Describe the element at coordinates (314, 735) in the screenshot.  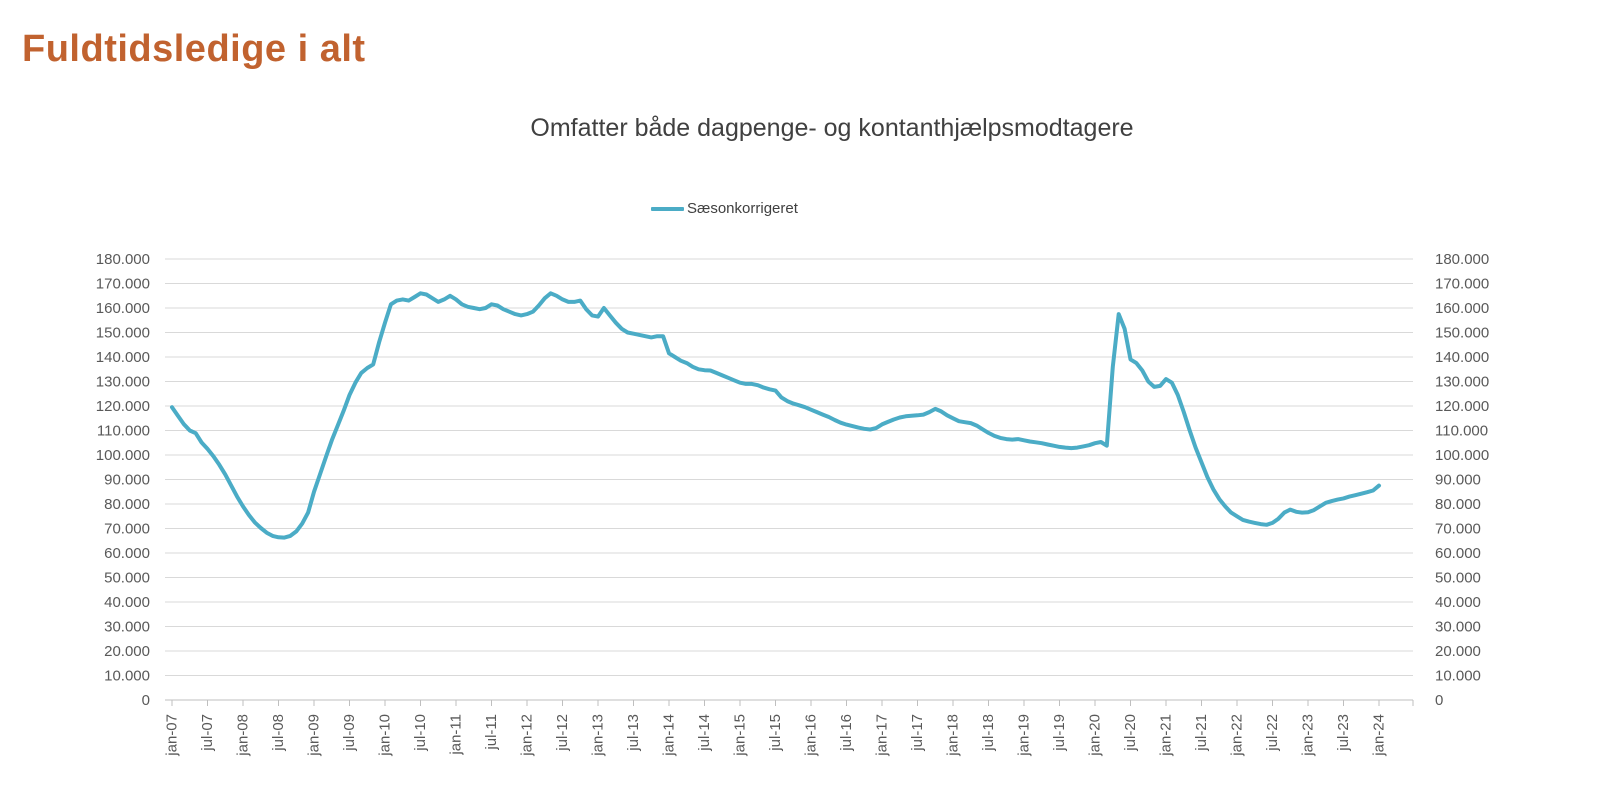
I see `x-axis-label: jan-09` at that location.